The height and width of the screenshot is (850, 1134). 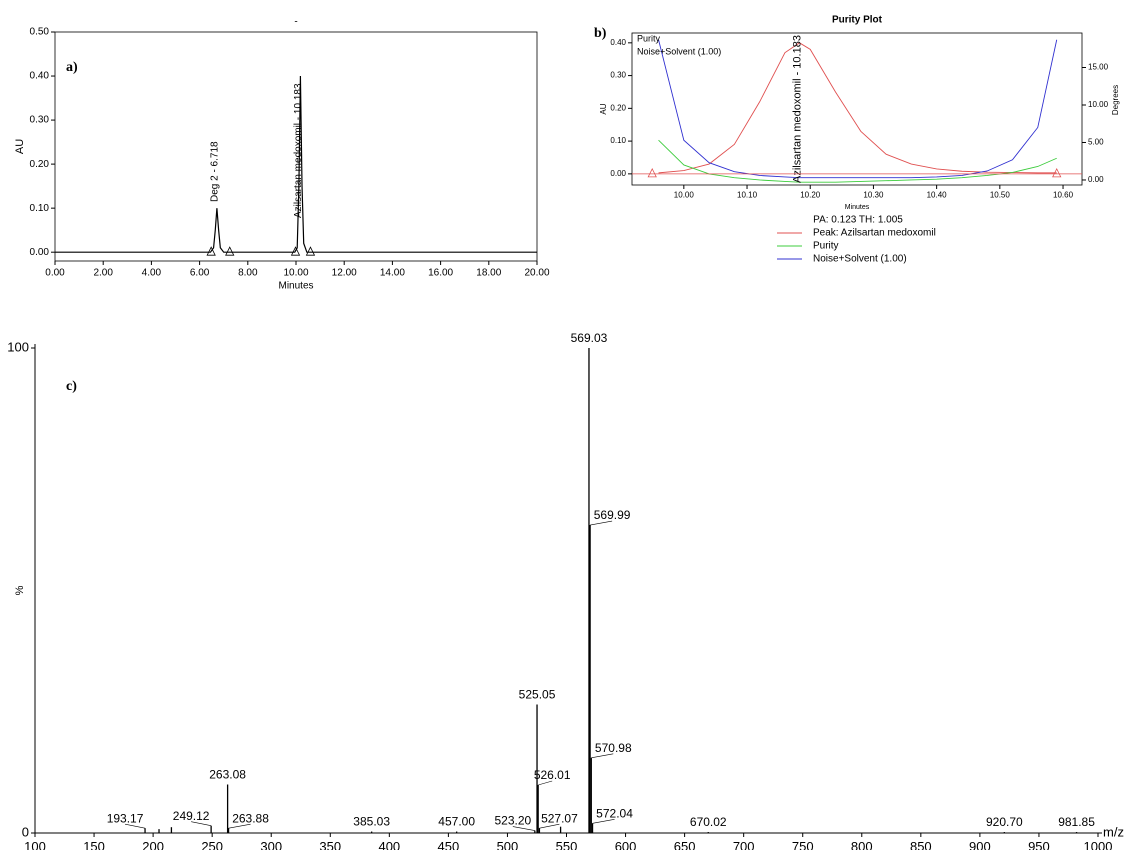 I want to click on legend-label: Peak: Azilsartan medoxomil, so click(x=874, y=233).